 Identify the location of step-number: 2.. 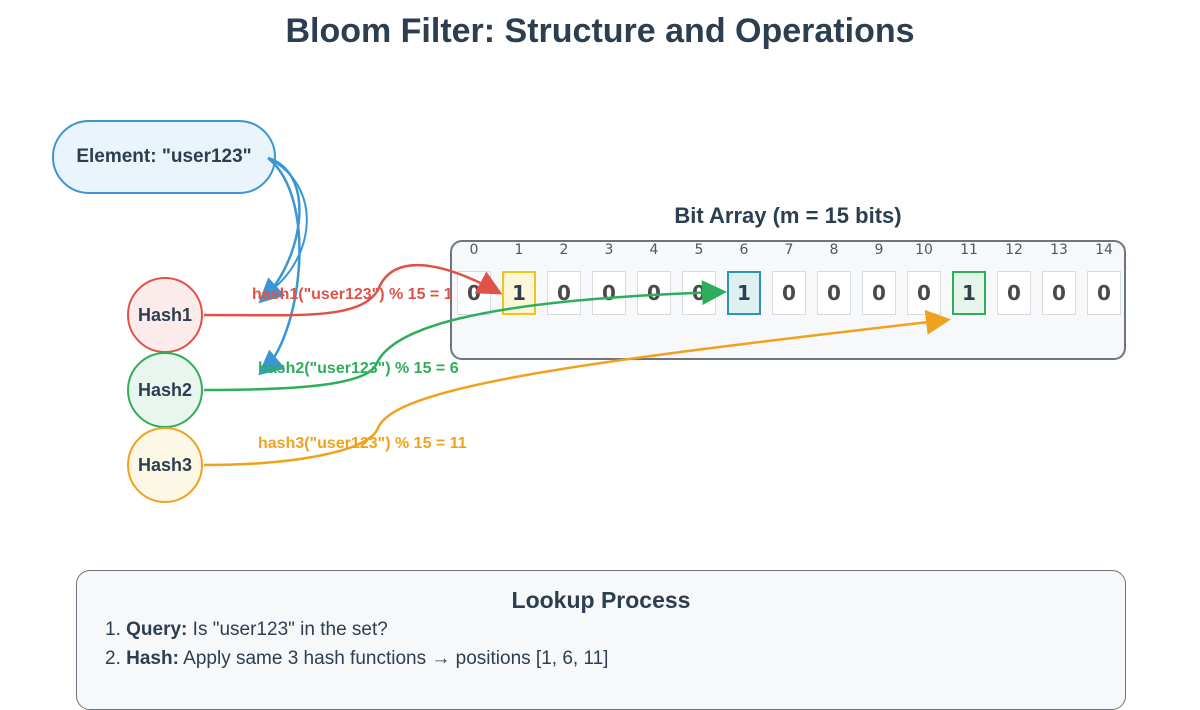
(113, 658).